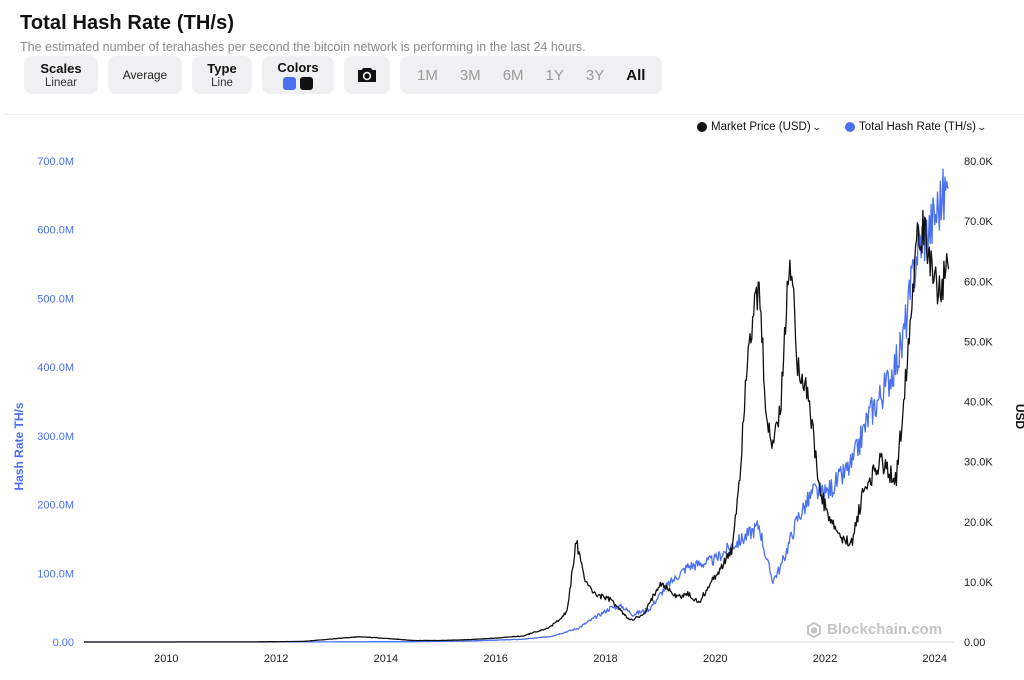 The height and width of the screenshot is (680, 1024). What do you see at coordinates (276, 659) in the screenshot?
I see `x-tick-label: 2012` at bounding box center [276, 659].